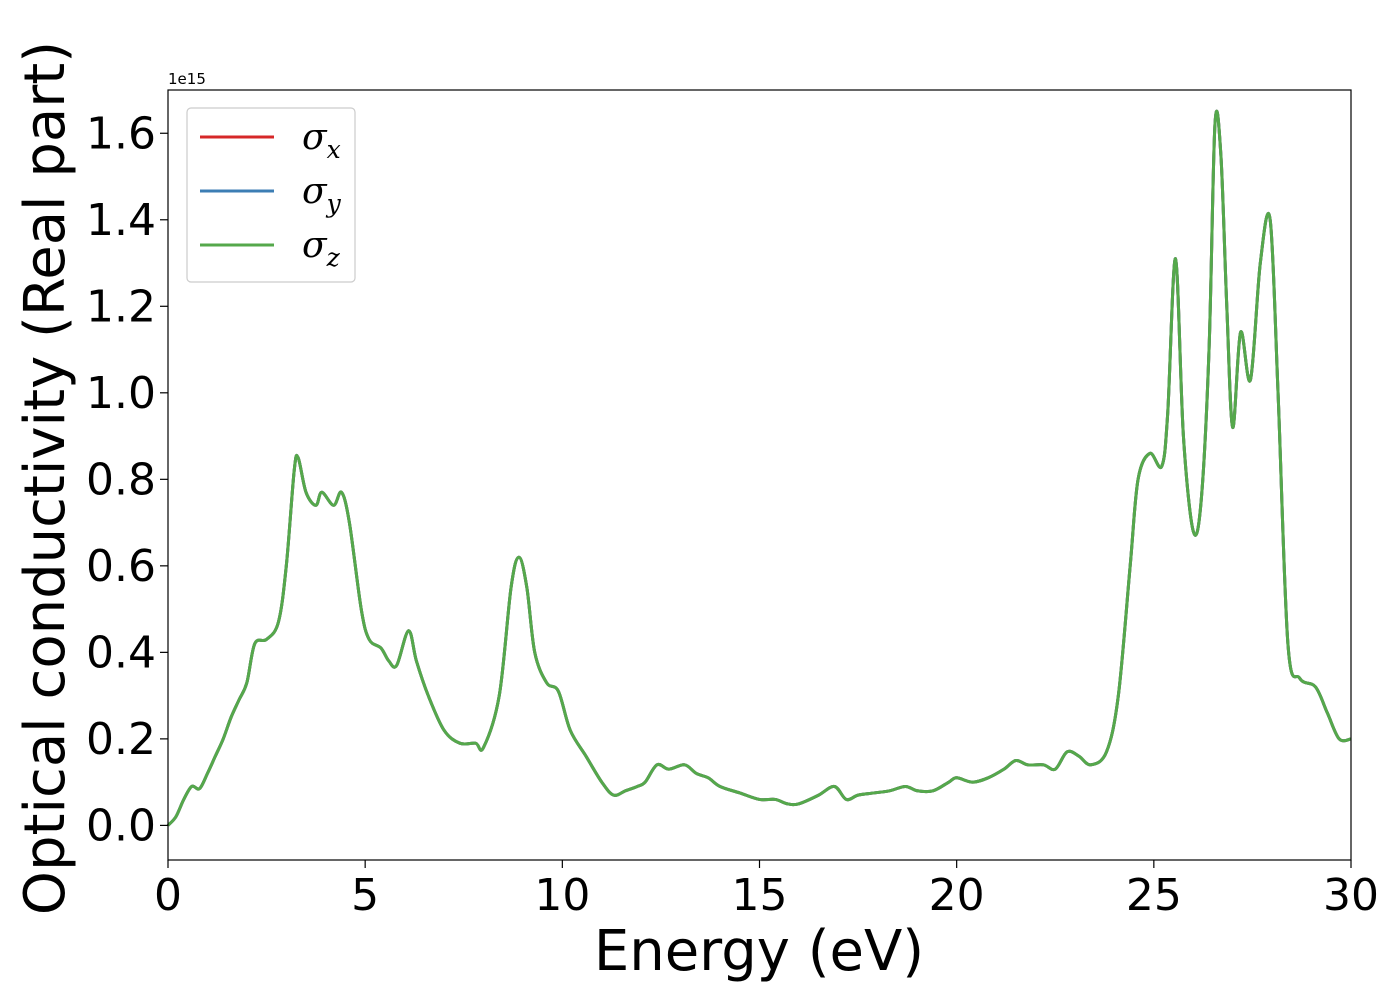  What do you see at coordinates (121, 306) in the screenshot?
I see `y-tick-label: 1.2` at bounding box center [121, 306].